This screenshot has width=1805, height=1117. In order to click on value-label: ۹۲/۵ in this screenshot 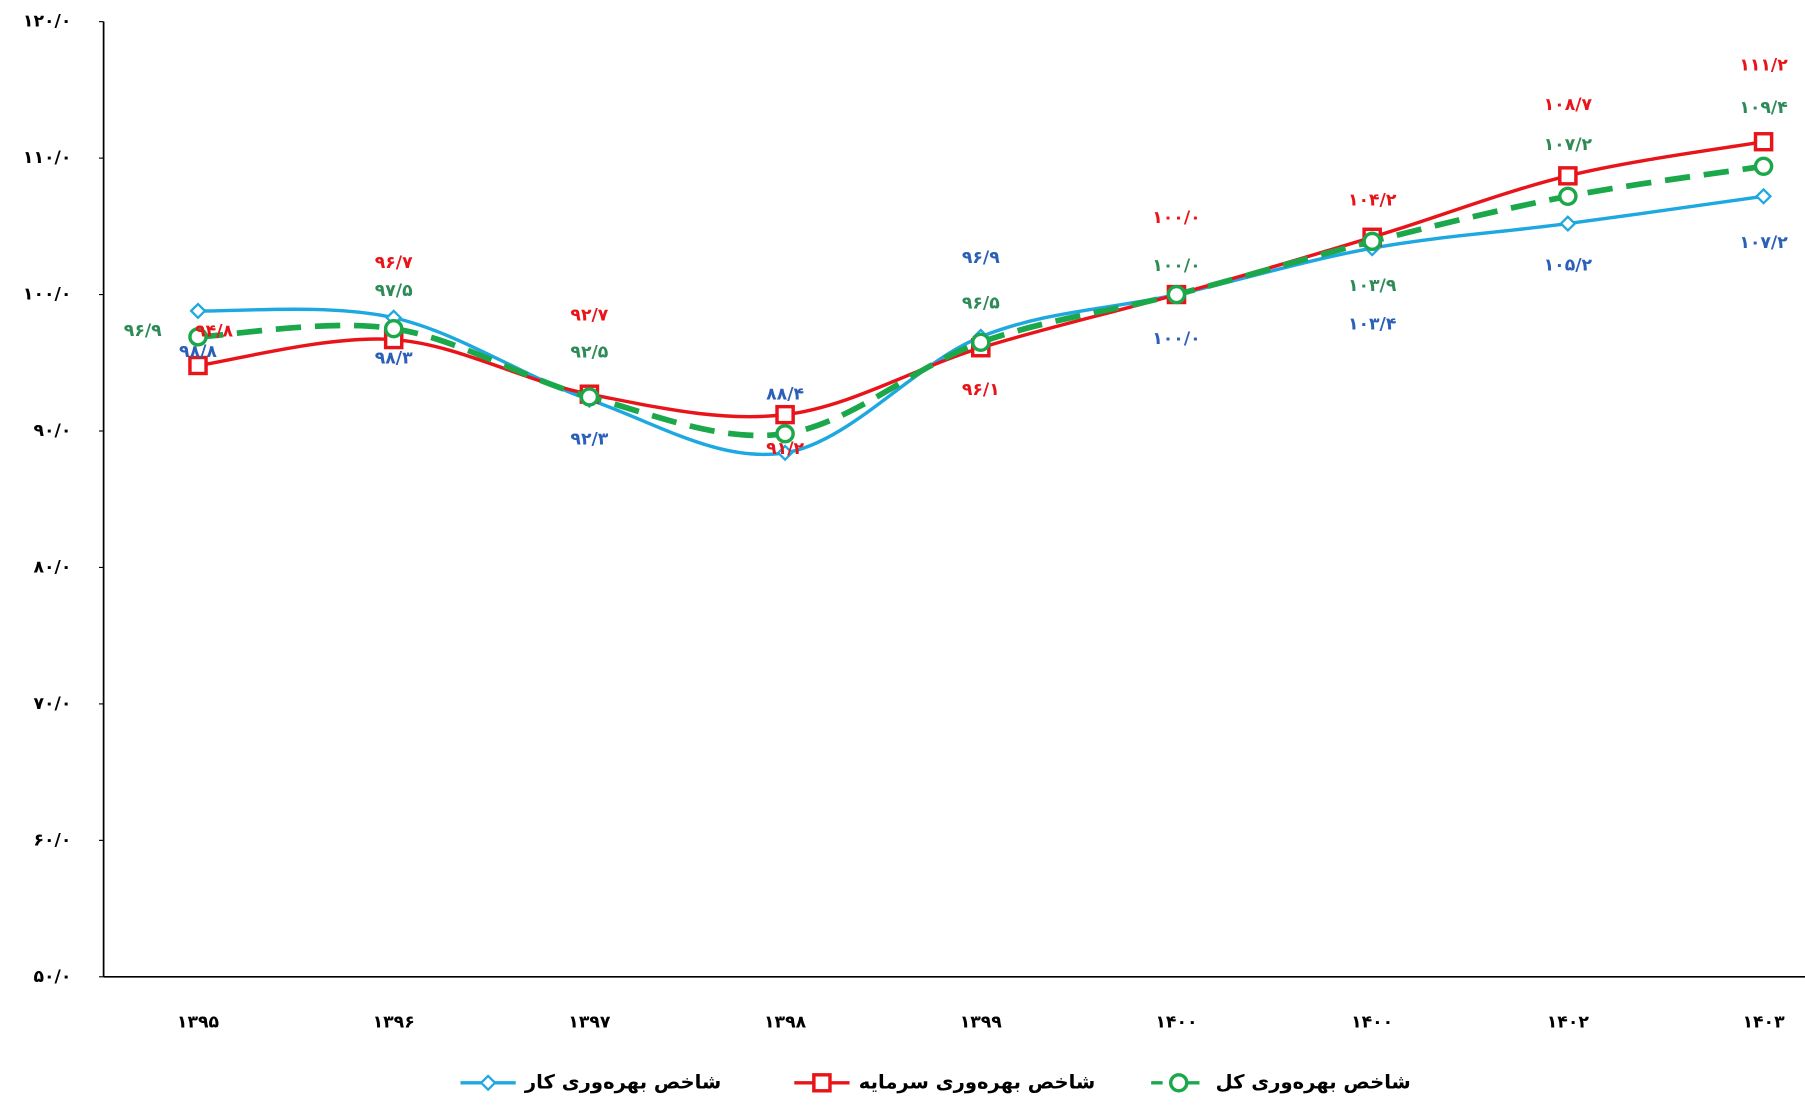, I will do `click(589, 352)`.